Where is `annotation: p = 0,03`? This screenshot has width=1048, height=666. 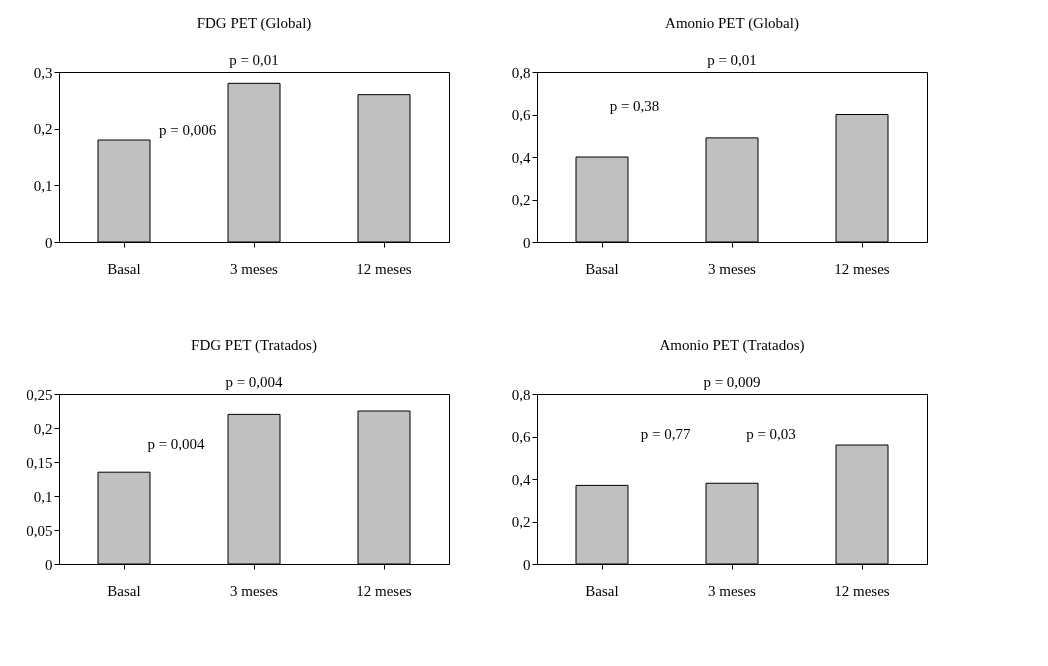
annotation: p = 0,03 is located at coordinates (771, 434).